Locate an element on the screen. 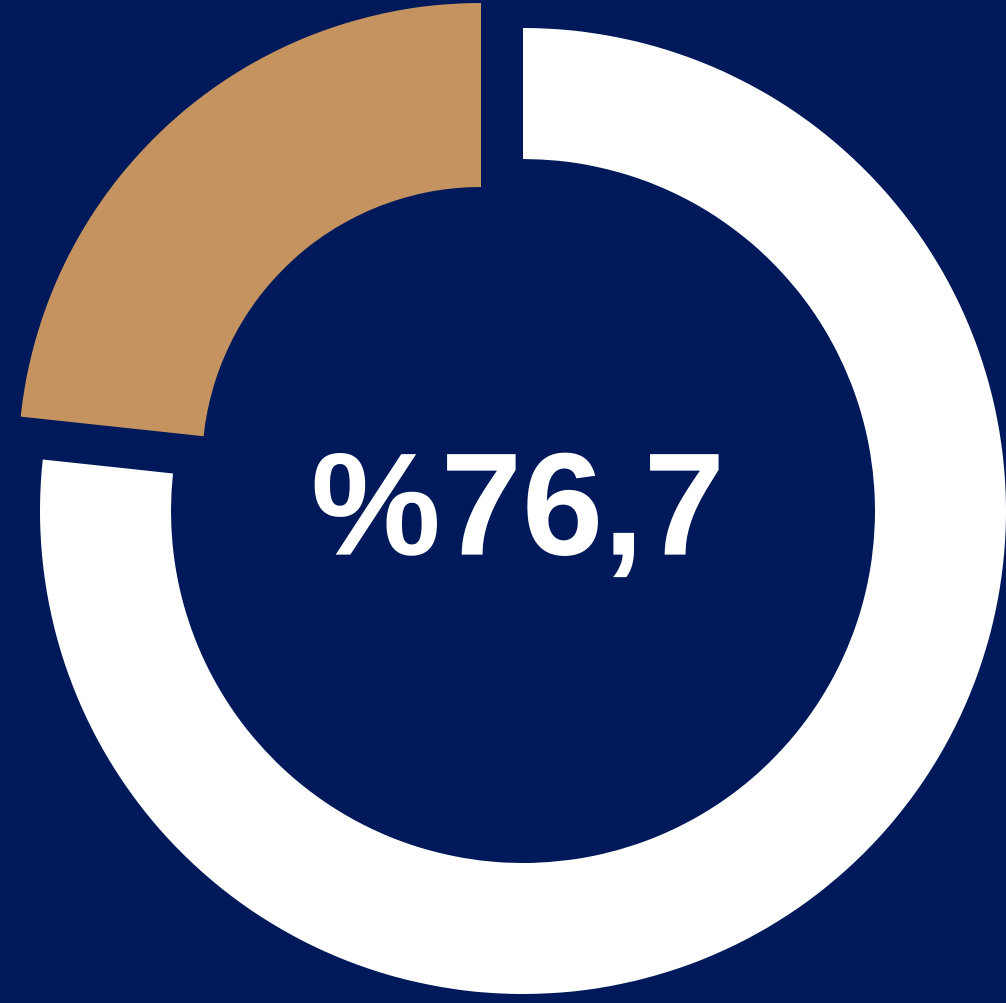  center-label: %76,7 is located at coordinates (518, 504).